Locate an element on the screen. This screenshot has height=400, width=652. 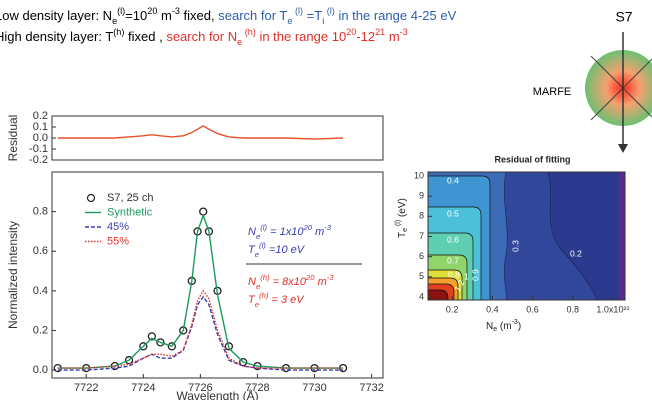
x-tick-label: 7724 is located at coordinates (143, 388).